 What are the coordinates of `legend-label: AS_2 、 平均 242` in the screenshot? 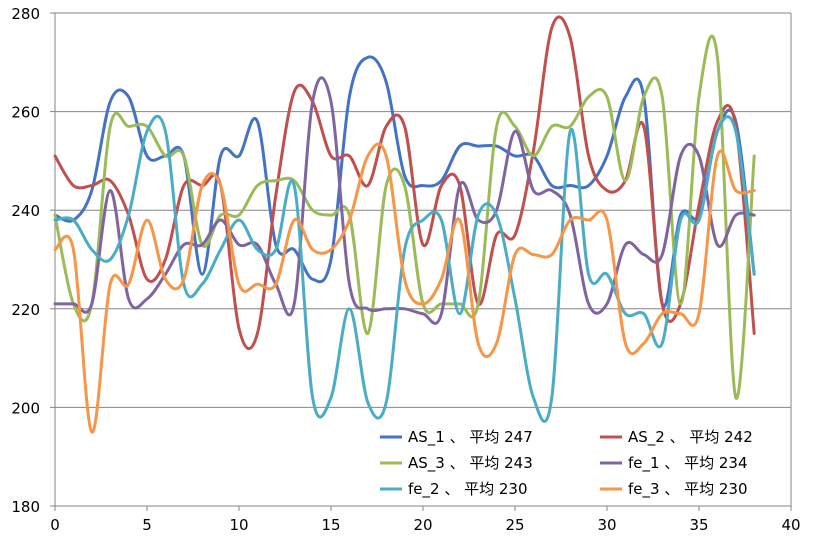 It's located at (690, 437).